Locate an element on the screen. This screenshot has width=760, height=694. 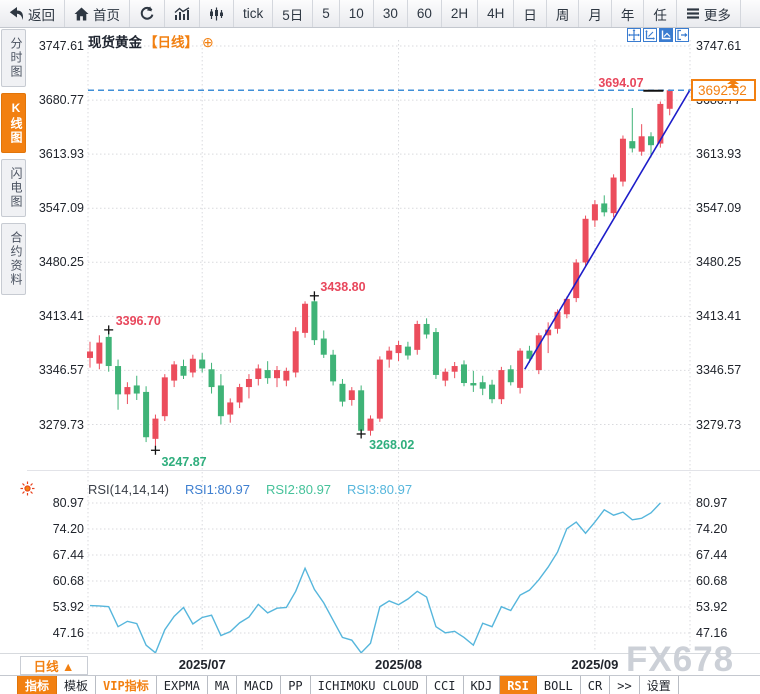
price-axis-label-left: 3413.41 is located at coordinates (61, 316).